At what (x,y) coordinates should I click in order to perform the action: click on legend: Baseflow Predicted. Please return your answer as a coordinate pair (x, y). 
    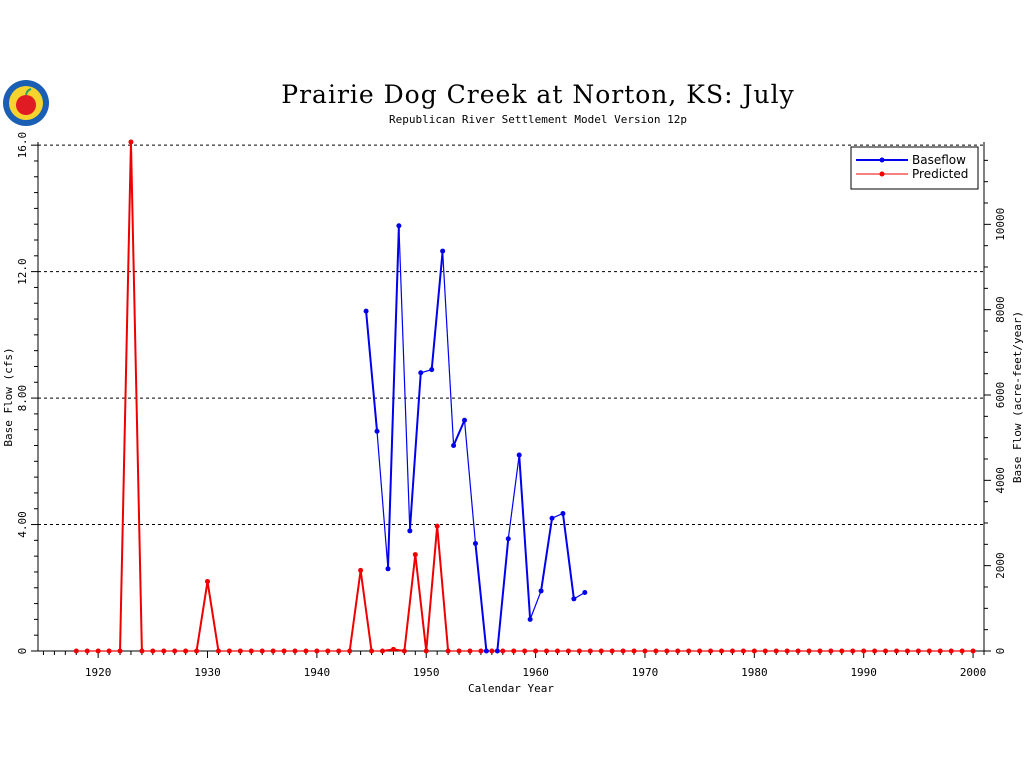
    Looking at the image, I should click on (914, 168).